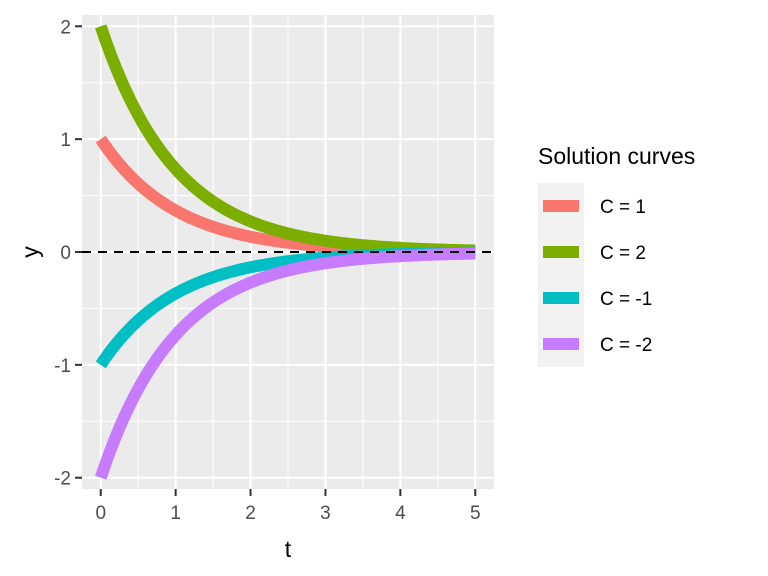  I want to click on legend-label: C = 2, so click(623, 253).